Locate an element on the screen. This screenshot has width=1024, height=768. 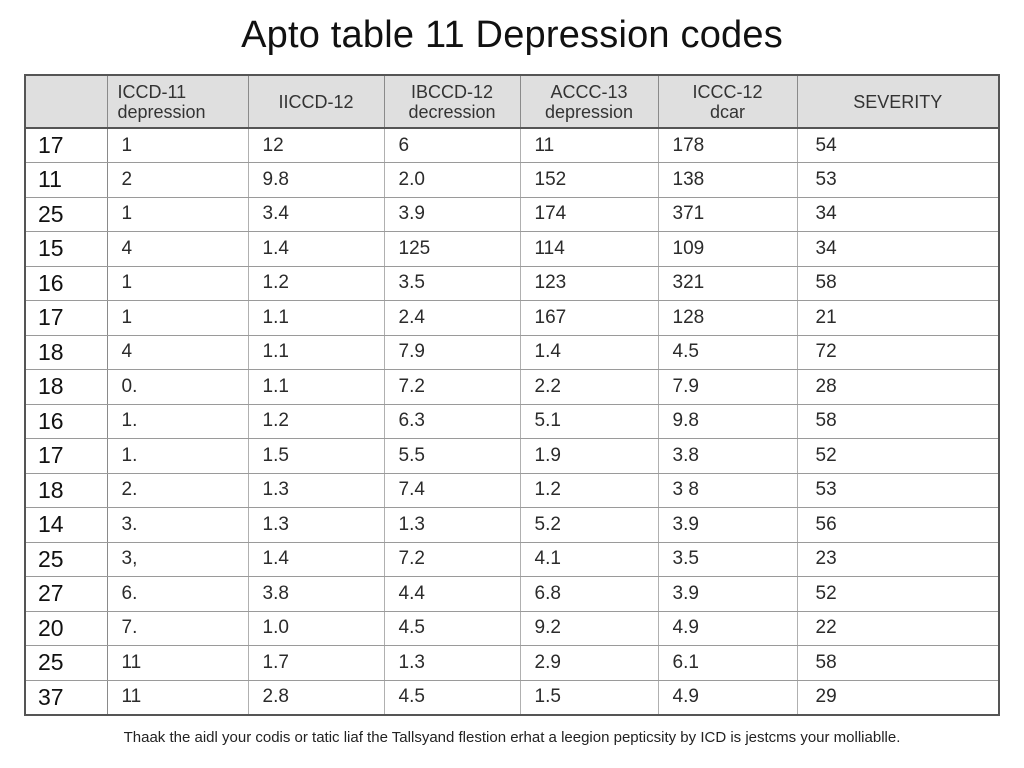
cell-iiccd-12: 1.5 is located at coordinates (316, 456).